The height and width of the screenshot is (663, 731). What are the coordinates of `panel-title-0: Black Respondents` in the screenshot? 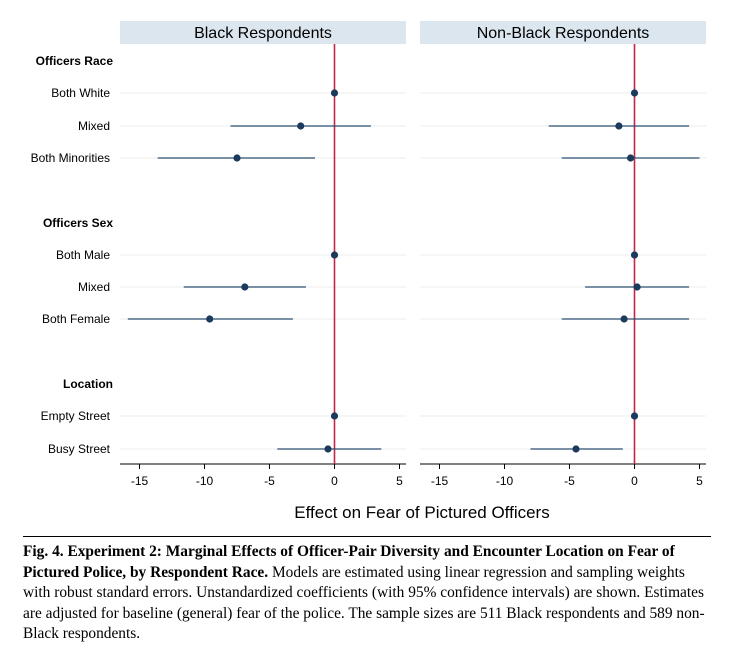 It's located at (263, 33).